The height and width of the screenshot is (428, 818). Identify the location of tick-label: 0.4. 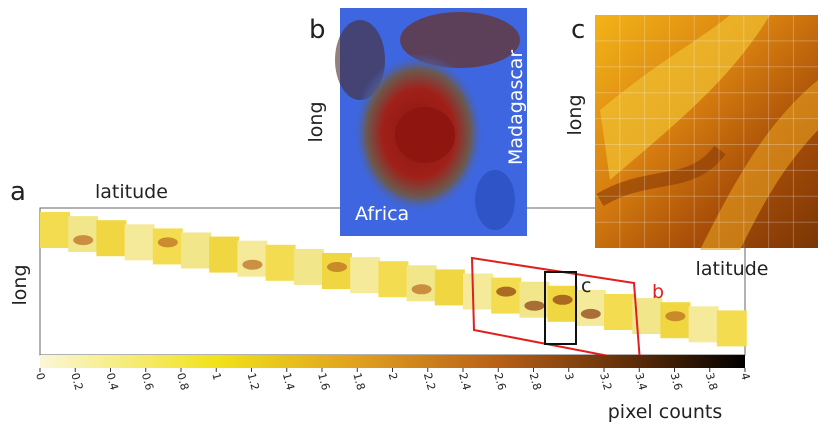
(112, 381).